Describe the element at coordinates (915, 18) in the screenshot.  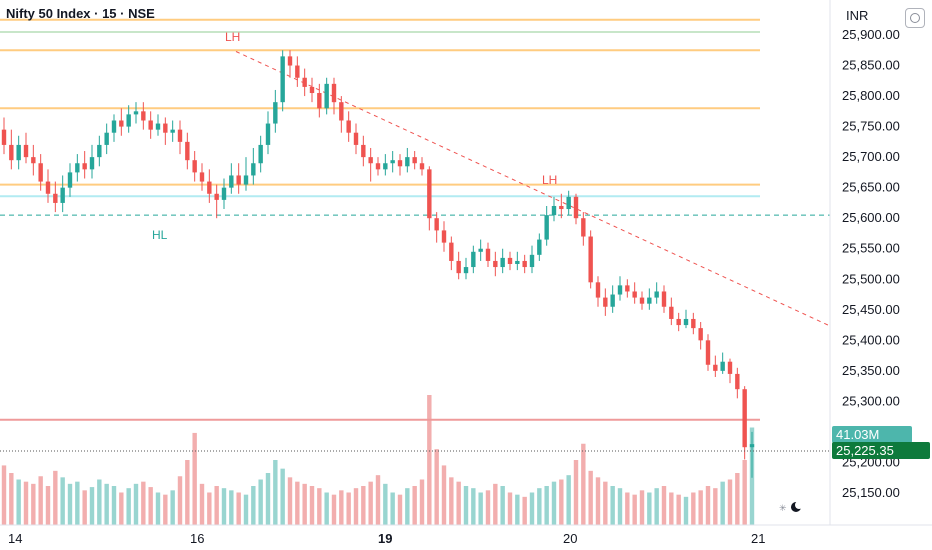
I see `settings-icon` at that location.